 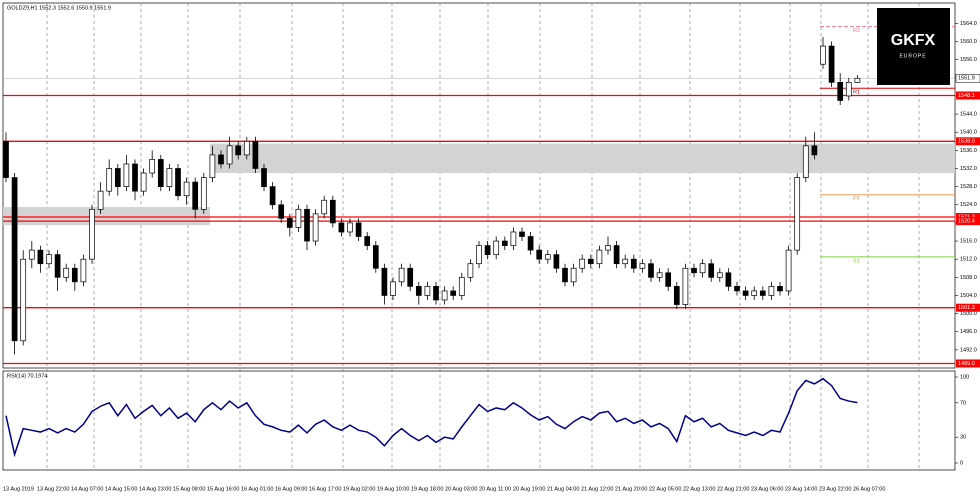 I want to click on pivot-label: PP, so click(x=857, y=199).